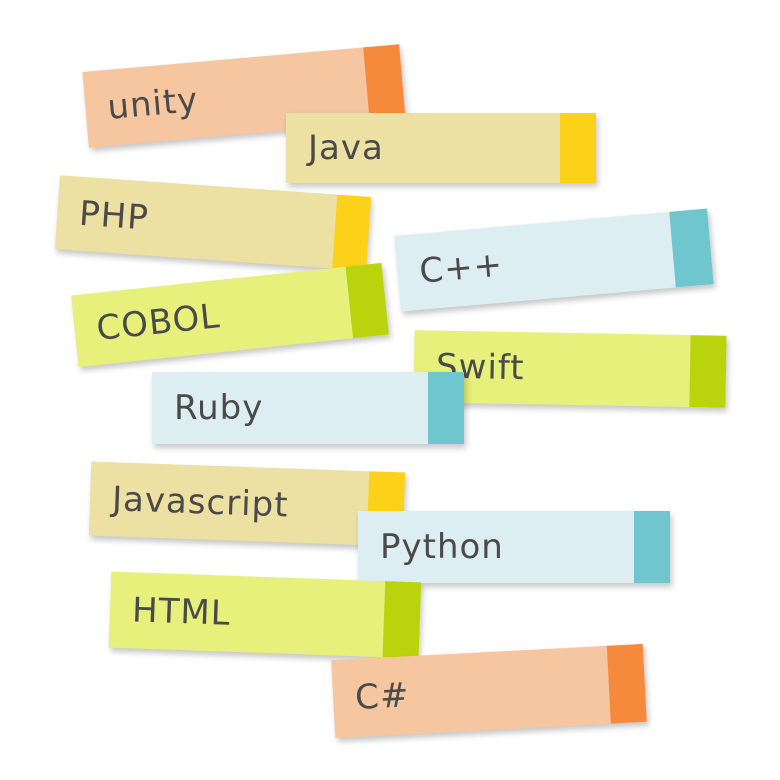 Image resolution: width=780 pixels, height=780 pixels. Describe the element at coordinates (402, 620) in the screenshot. I see `note-tab-html` at that location.